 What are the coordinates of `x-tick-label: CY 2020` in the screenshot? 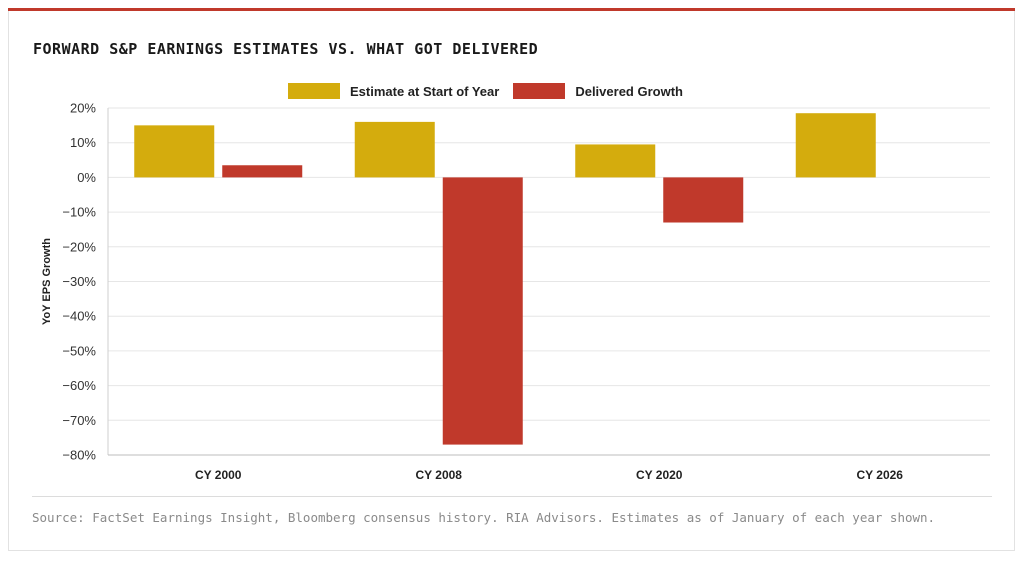 It's located at (659, 475).